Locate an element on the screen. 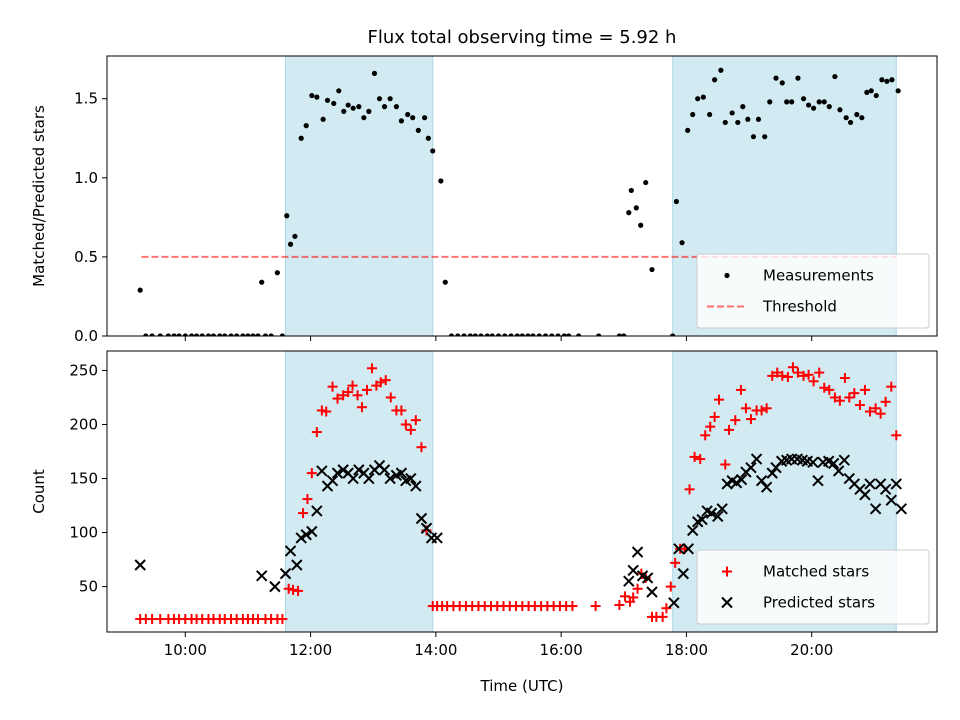 The height and width of the screenshot is (720, 960). y-tick-label: 150 is located at coordinates (83, 479).